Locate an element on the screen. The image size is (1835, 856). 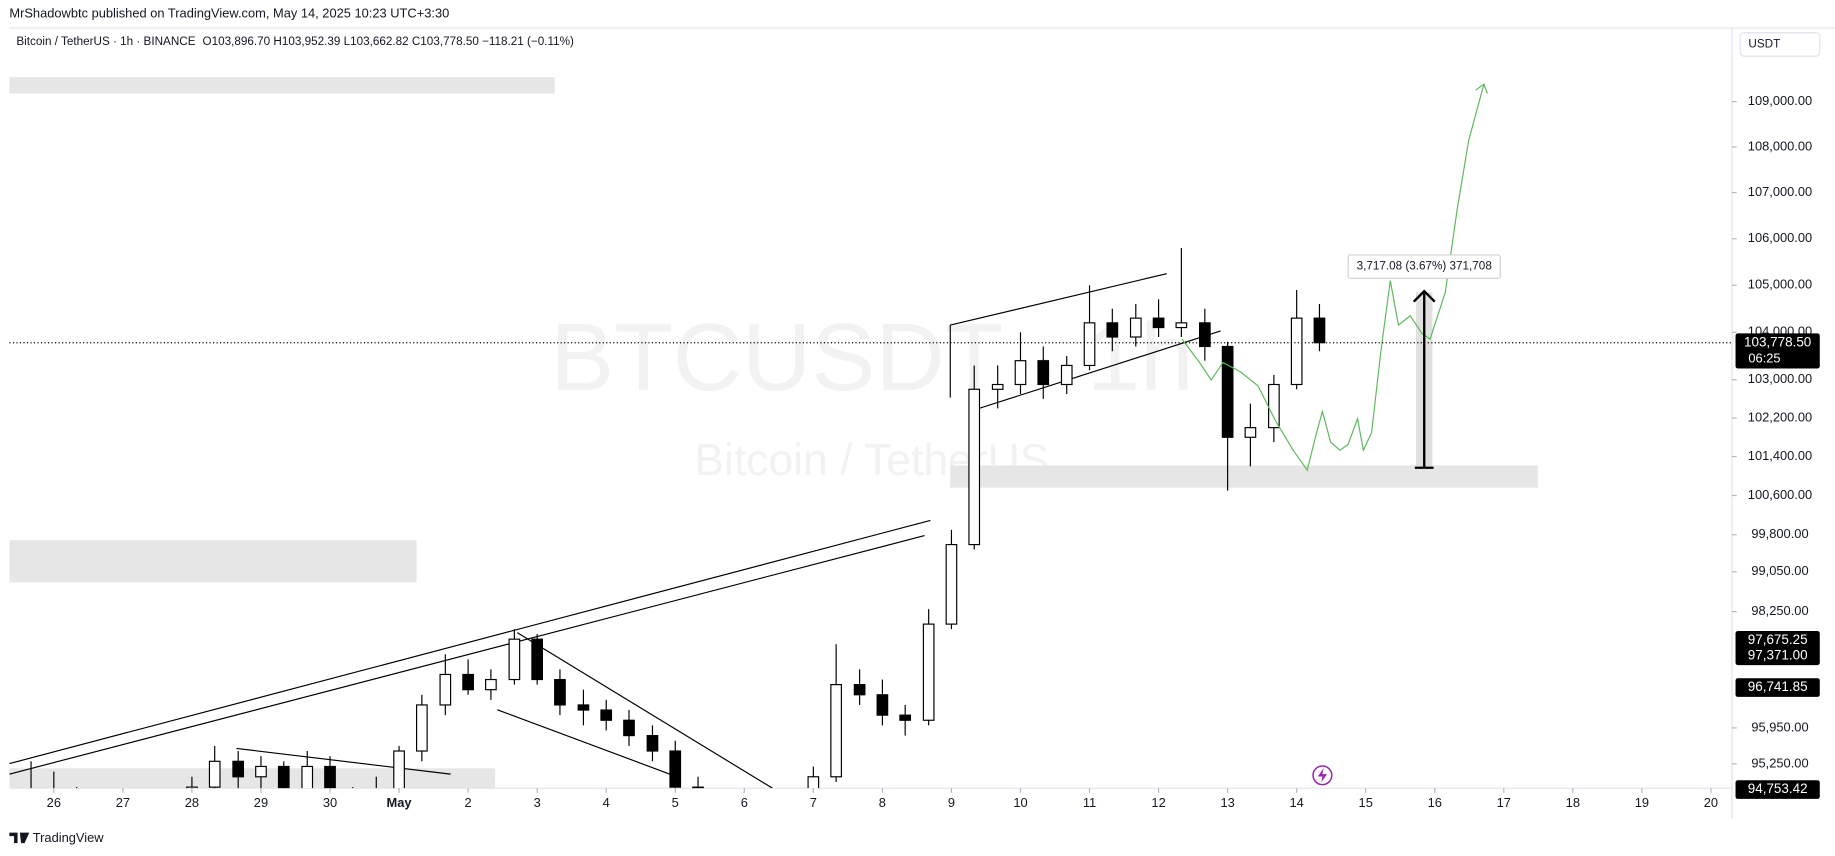
price-label: 96,741.85 is located at coordinates (1778, 686).